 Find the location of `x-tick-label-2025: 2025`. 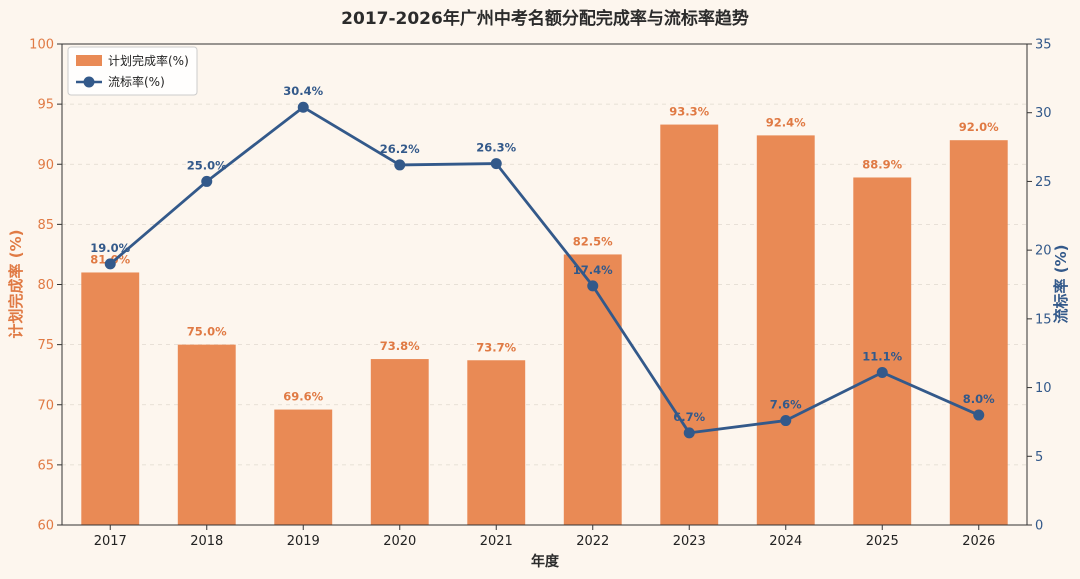

x-tick-label-2025: 2025 is located at coordinates (882, 541).